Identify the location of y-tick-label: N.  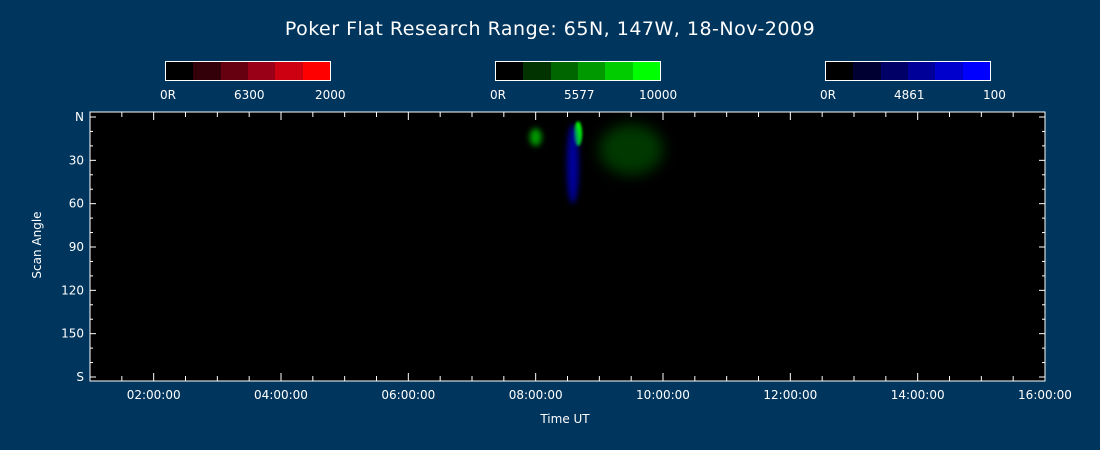
(79, 117).